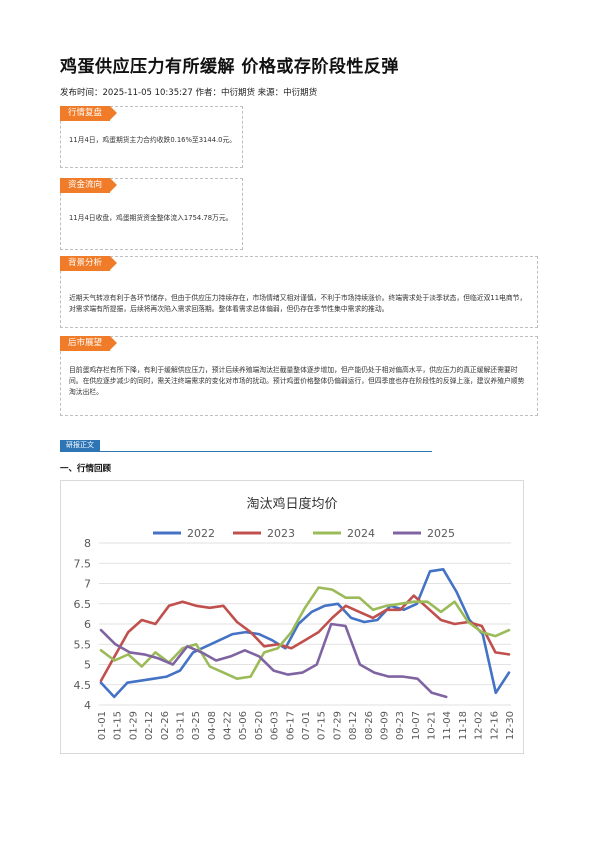  Describe the element at coordinates (322, 725) in the screenshot. I see `x-tick-label: 07-15` at that location.